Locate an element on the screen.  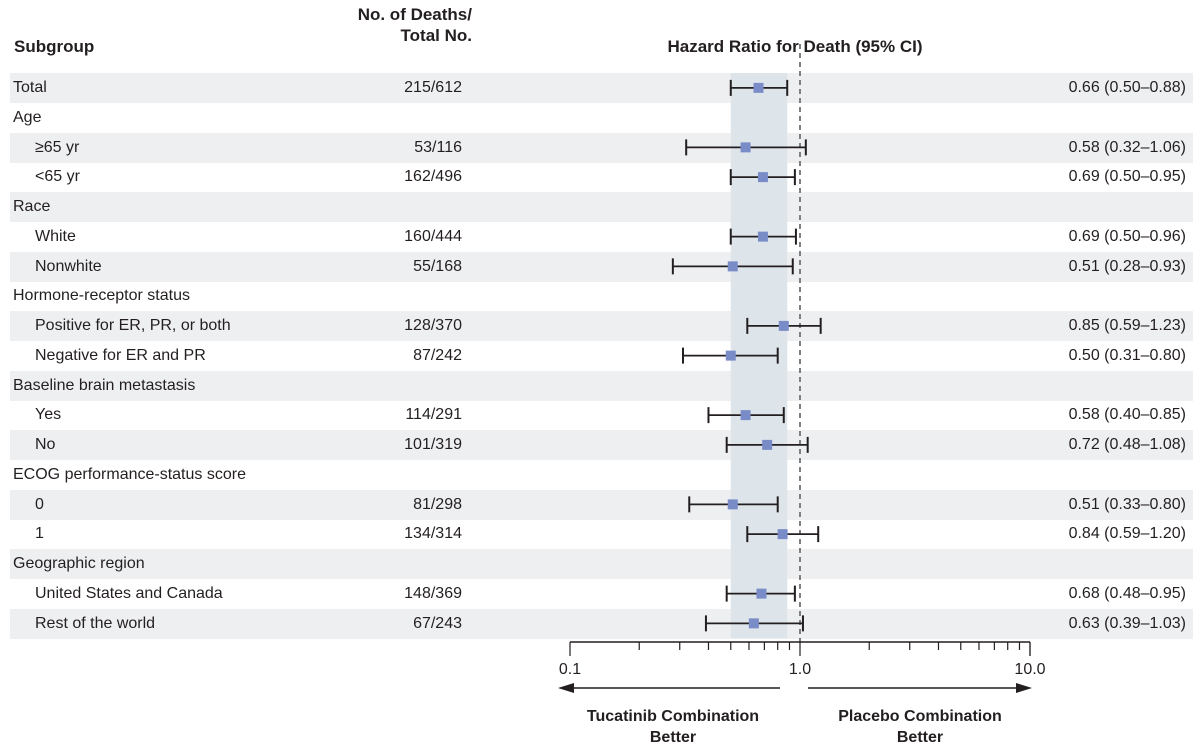
deaths-count: 128/370 is located at coordinates (433, 325).